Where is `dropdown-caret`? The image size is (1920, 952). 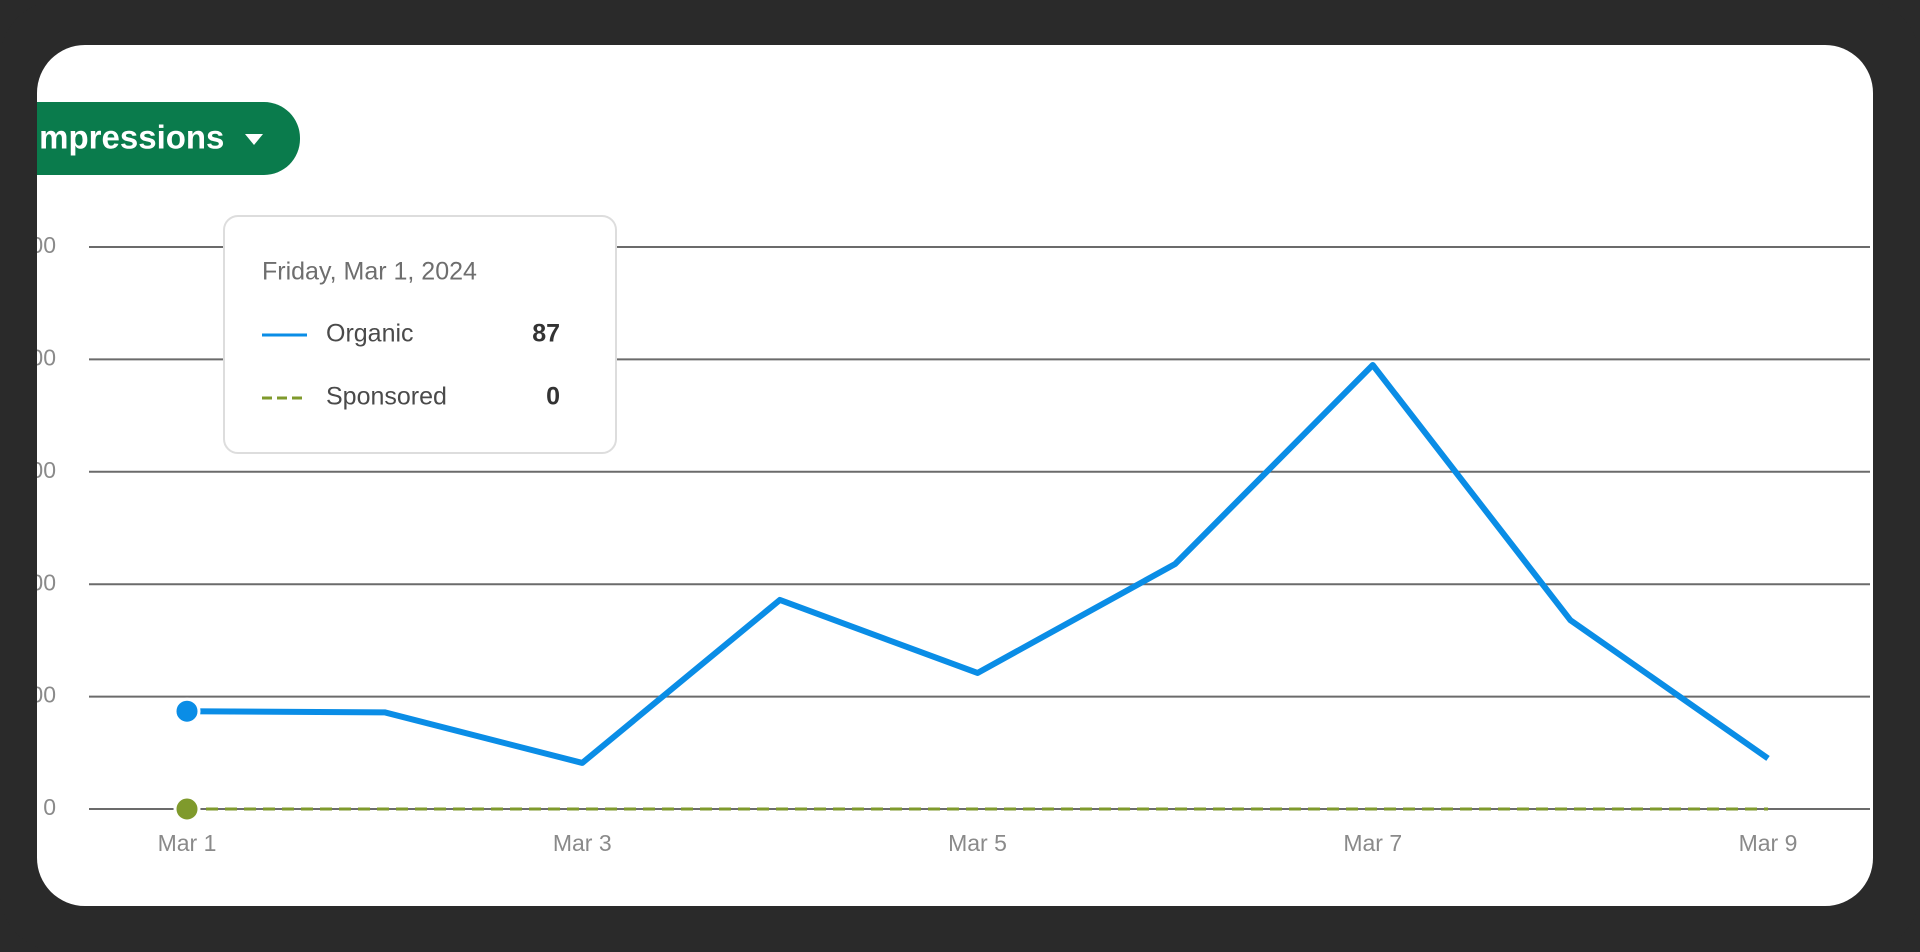 dropdown-caret is located at coordinates (254, 139).